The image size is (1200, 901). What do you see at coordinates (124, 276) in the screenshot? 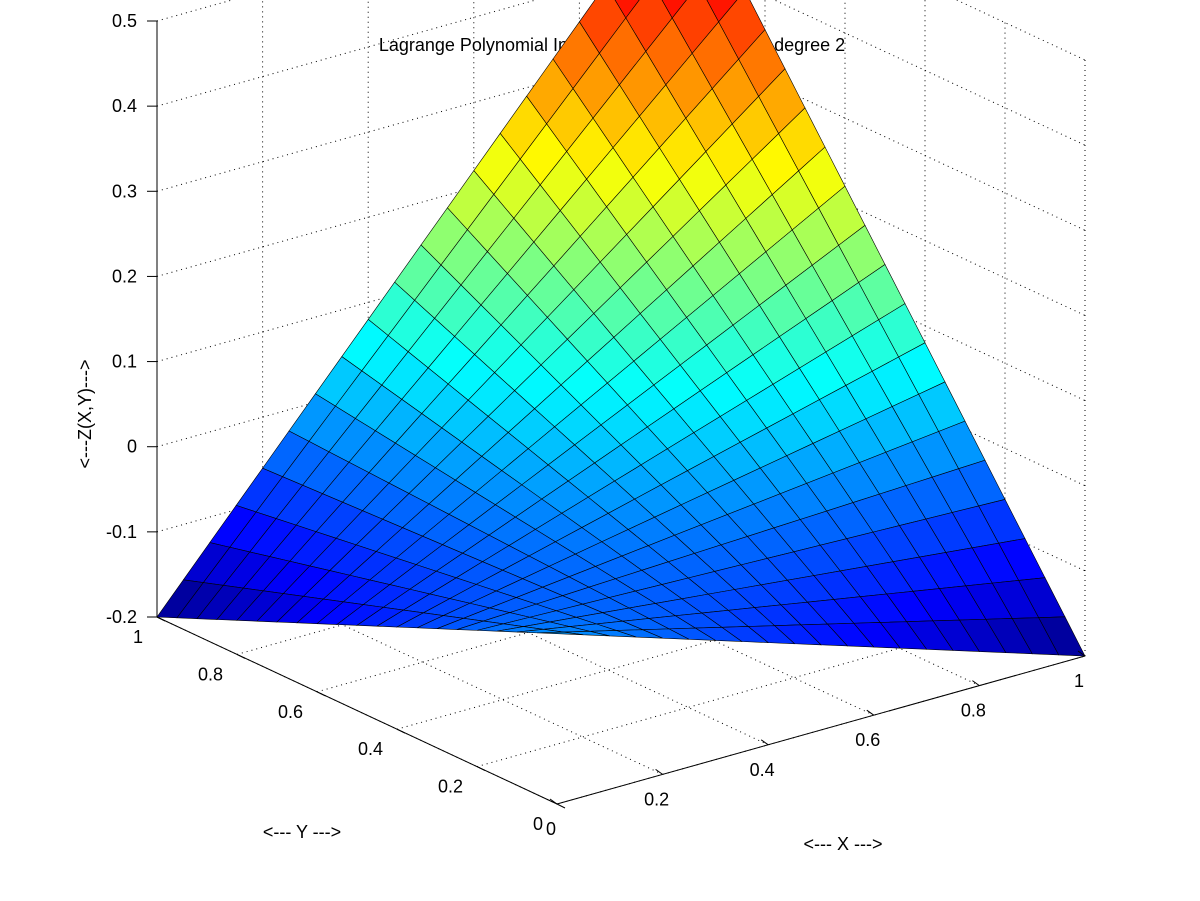
I see `z-tick-label: 0.2` at bounding box center [124, 276].